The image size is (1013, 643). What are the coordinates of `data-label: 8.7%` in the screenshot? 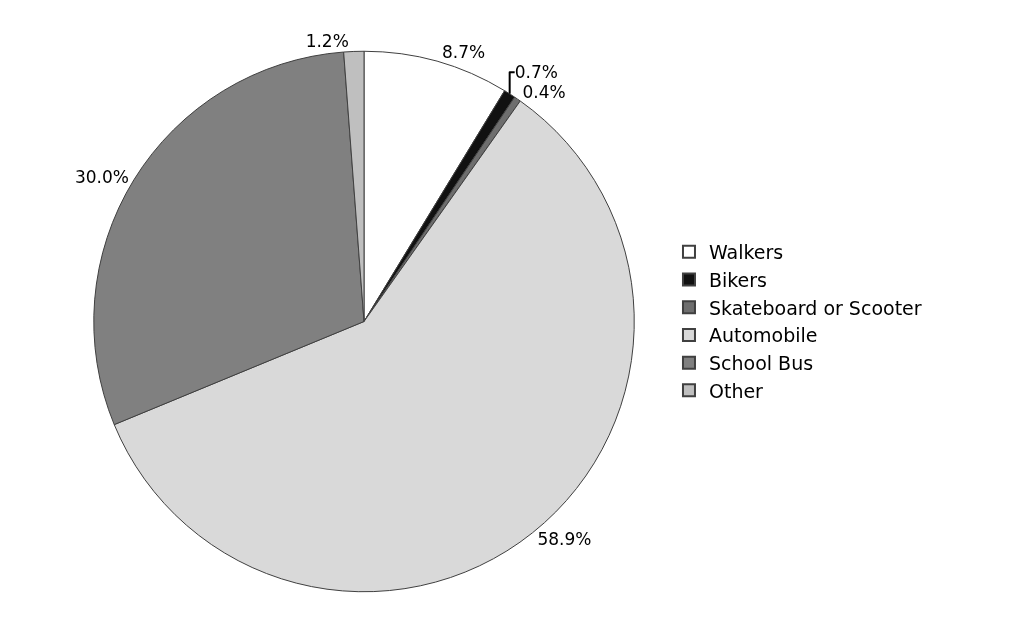 It's located at (464, 52).